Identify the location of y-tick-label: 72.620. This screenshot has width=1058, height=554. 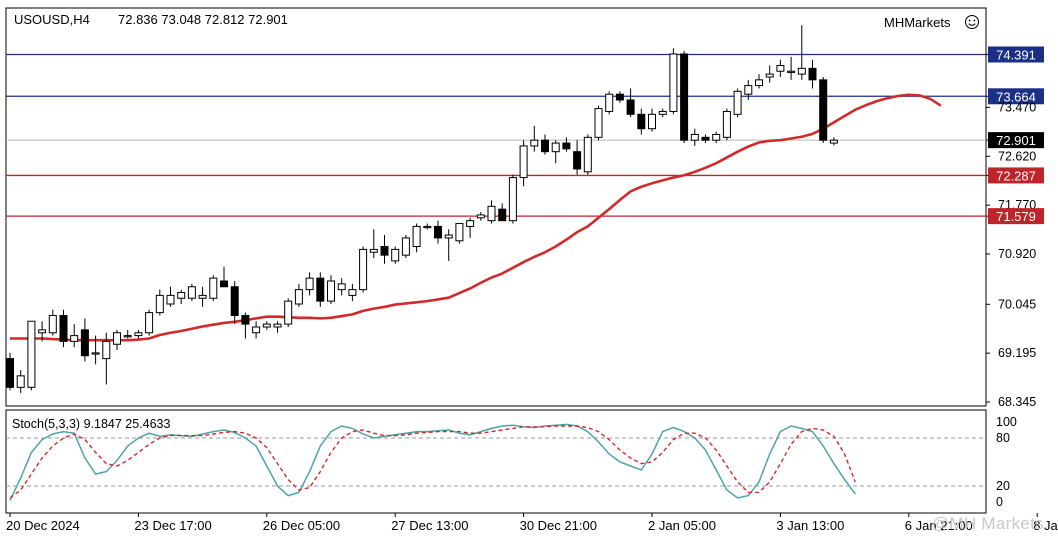
(1017, 156).